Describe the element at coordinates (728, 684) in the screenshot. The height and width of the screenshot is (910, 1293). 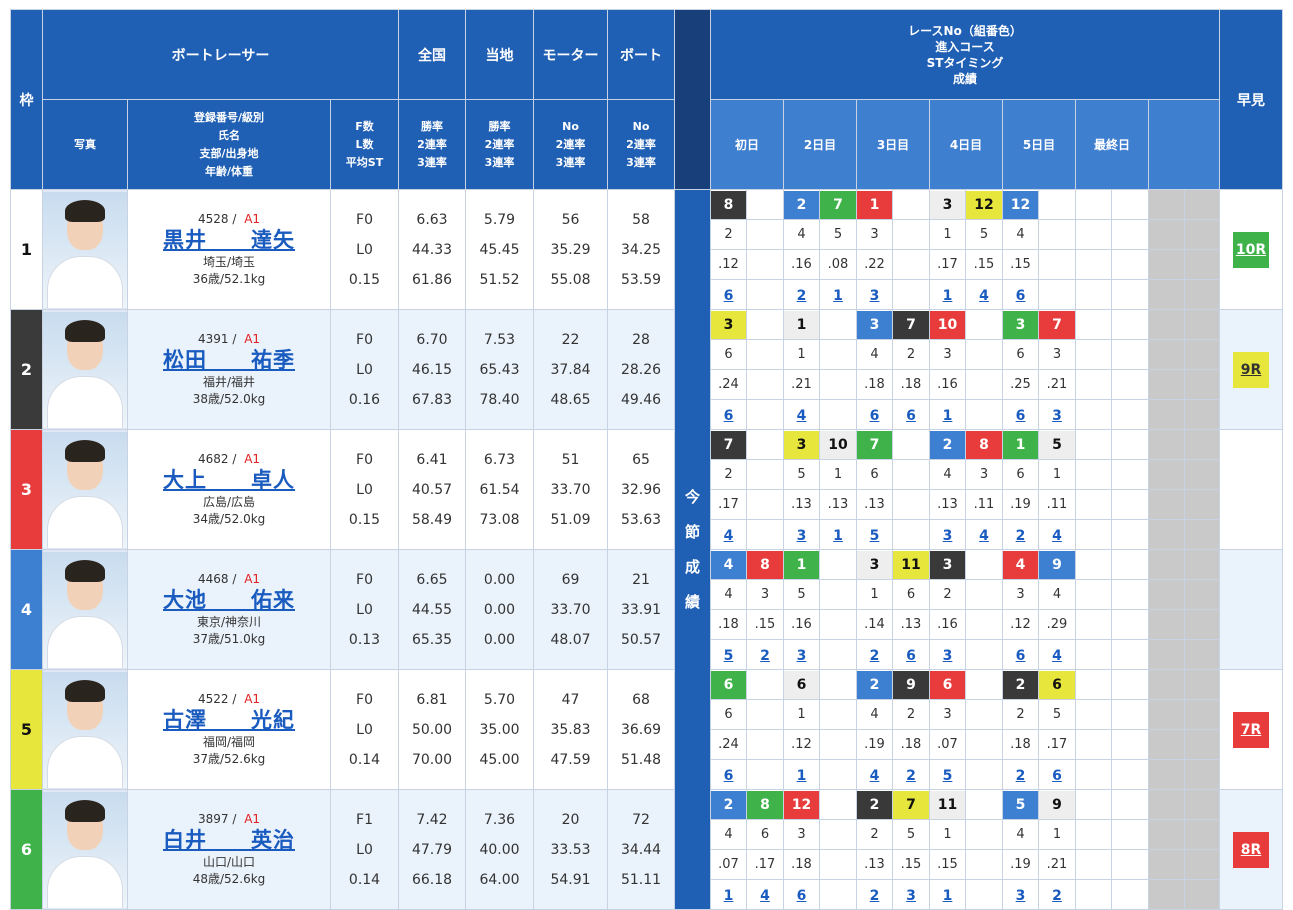
I see `race-number: 6` at that location.